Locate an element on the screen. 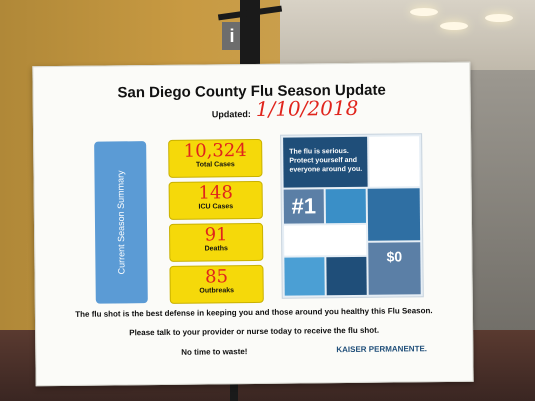 This screenshot has height=401, width=535. stat-outbreaks: 85 Outbreaks is located at coordinates (216, 284).